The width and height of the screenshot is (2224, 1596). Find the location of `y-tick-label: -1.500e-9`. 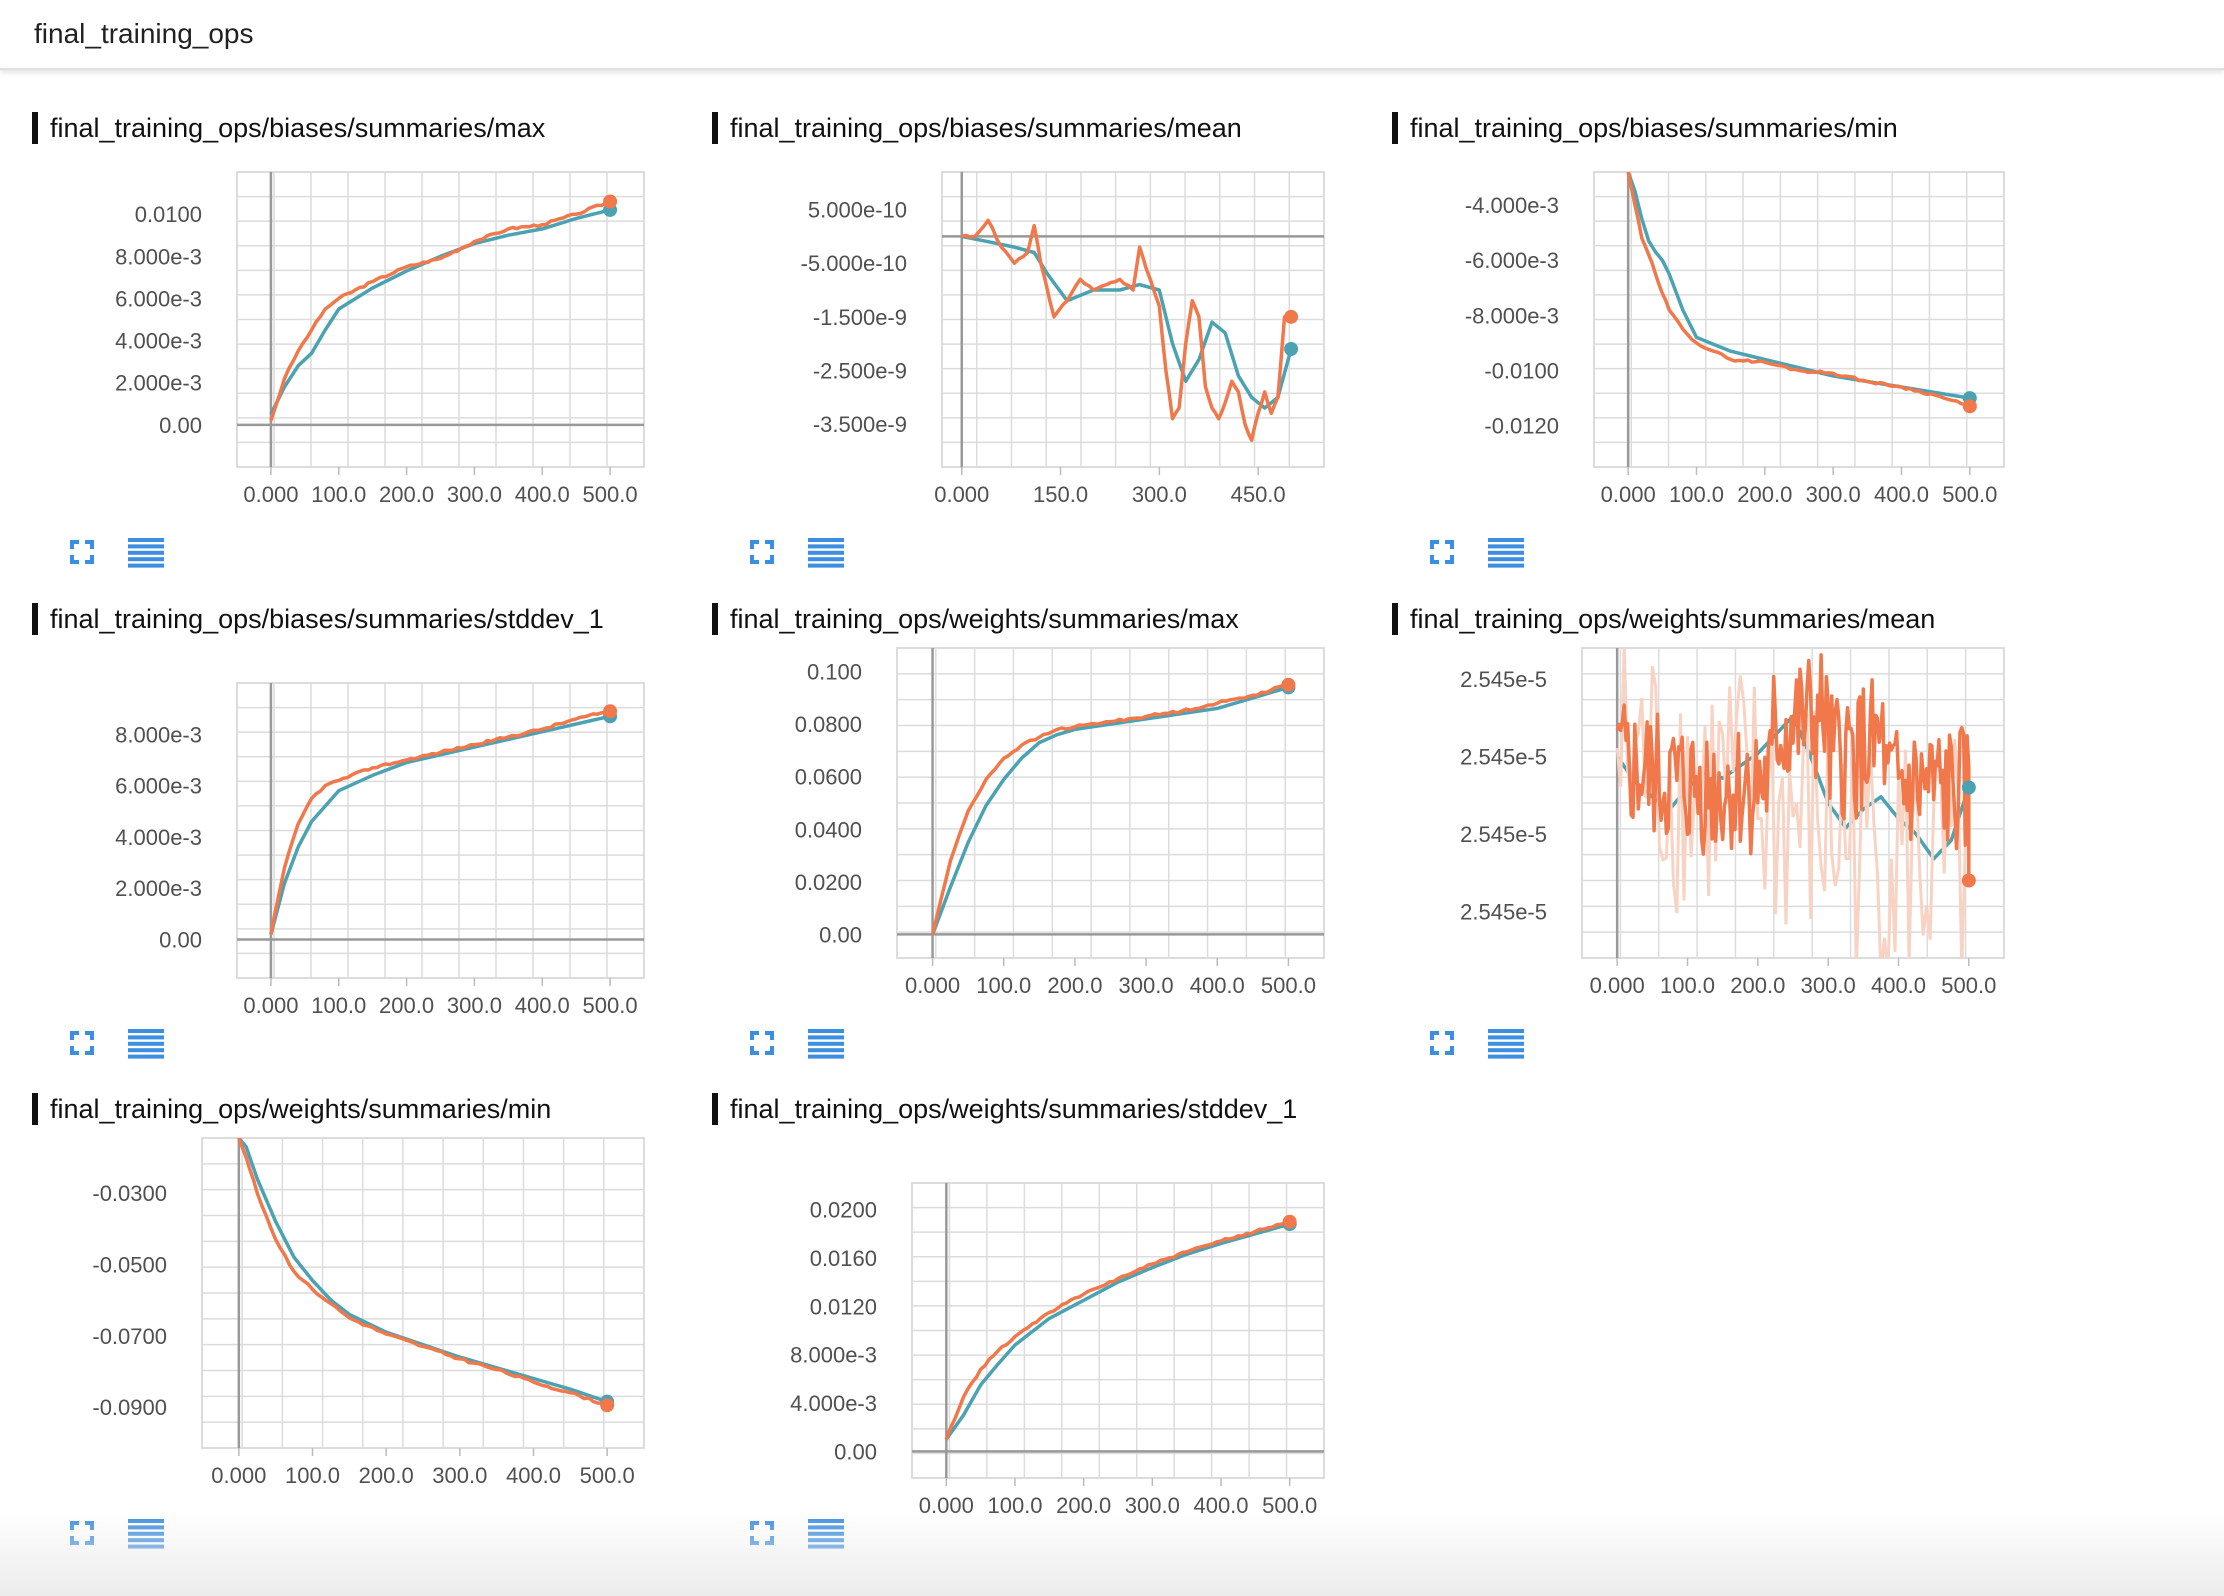

y-tick-label: -1.500e-9 is located at coordinates (860, 317).